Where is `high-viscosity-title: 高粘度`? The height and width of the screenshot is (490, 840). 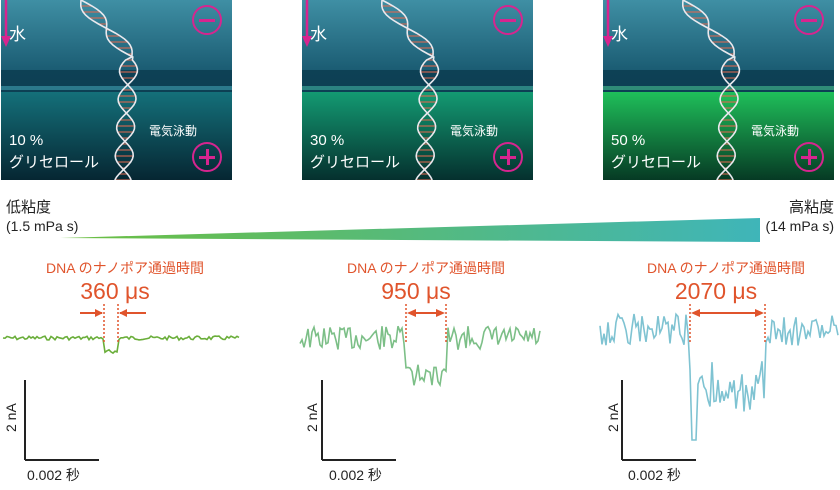 high-viscosity-title: 高粘度 is located at coordinates (811, 207).